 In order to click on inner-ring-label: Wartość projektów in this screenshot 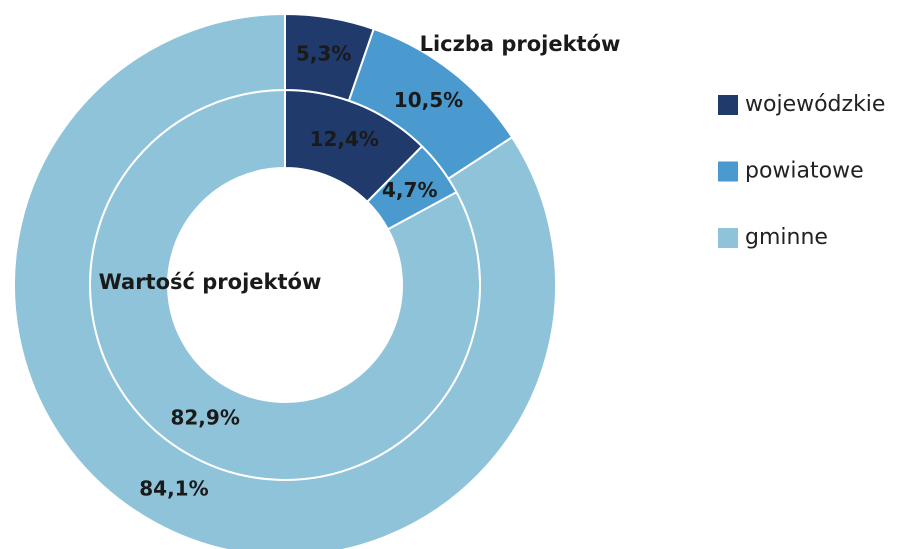, I will do `click(210, 282)`.